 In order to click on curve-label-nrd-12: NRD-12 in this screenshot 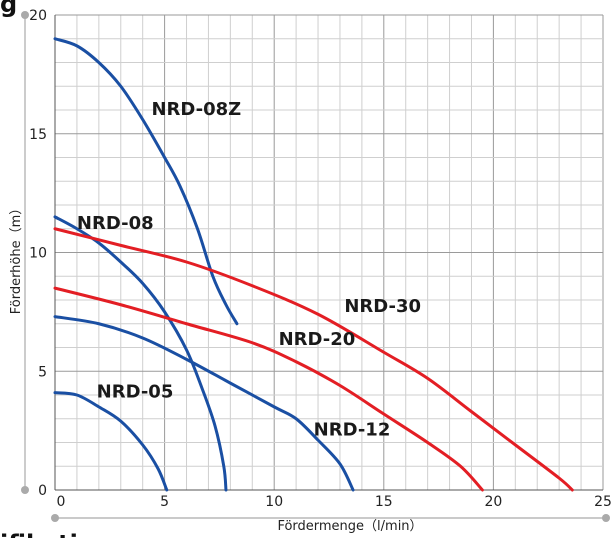, I will do `click(352, 429)`.